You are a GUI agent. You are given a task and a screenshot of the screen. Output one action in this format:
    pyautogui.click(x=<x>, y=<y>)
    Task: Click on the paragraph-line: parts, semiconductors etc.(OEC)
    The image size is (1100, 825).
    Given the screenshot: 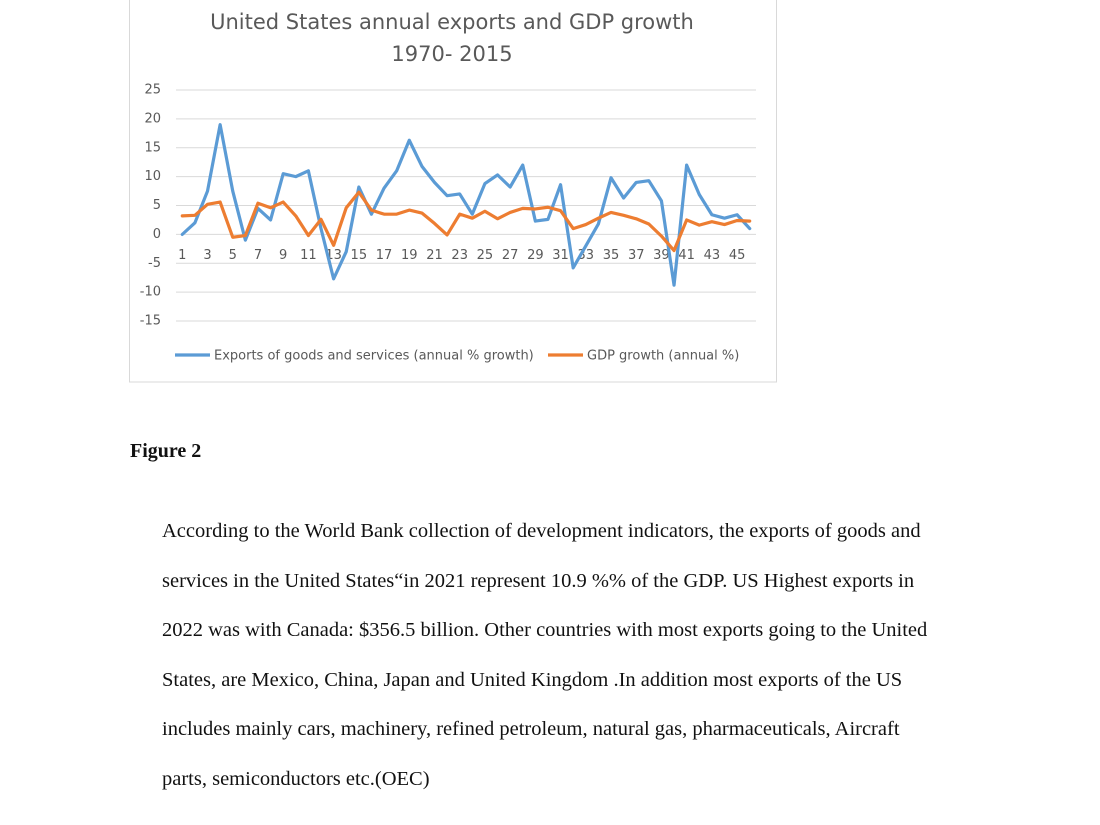 What is the action you would take?
    pyautogui.click(x=296, y=779)
    